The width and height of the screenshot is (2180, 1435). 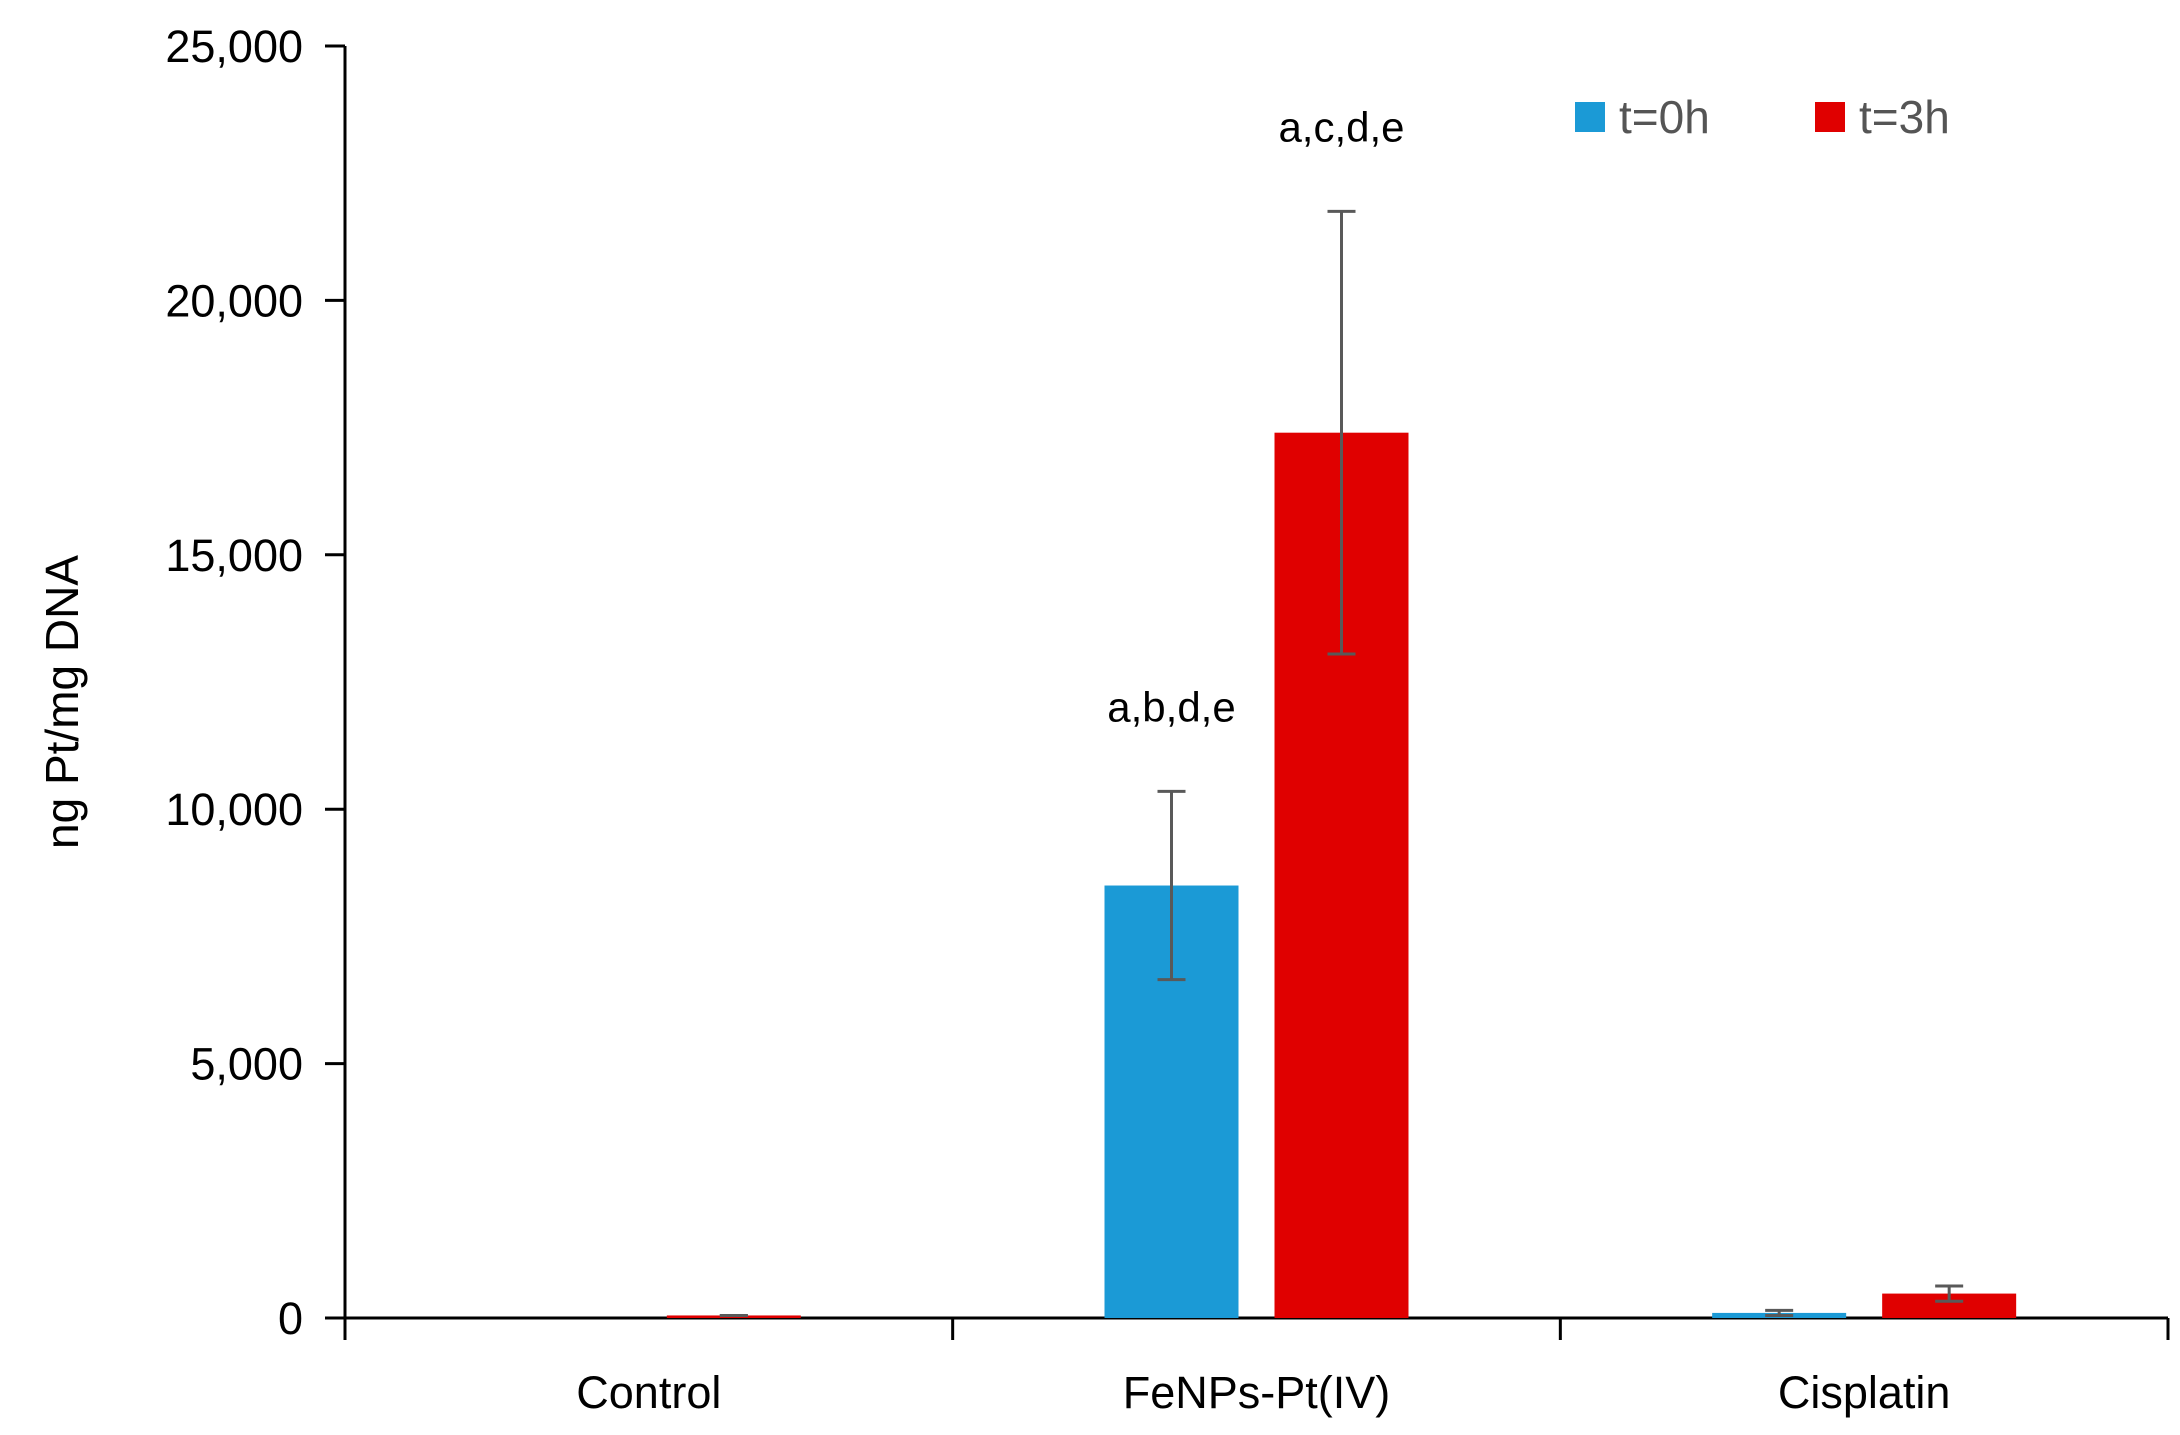 What do you see at coordinates (246, 1064) in the screenshot?
I see `y-tick-label: 5,000` at bounding box center [246, 1064].